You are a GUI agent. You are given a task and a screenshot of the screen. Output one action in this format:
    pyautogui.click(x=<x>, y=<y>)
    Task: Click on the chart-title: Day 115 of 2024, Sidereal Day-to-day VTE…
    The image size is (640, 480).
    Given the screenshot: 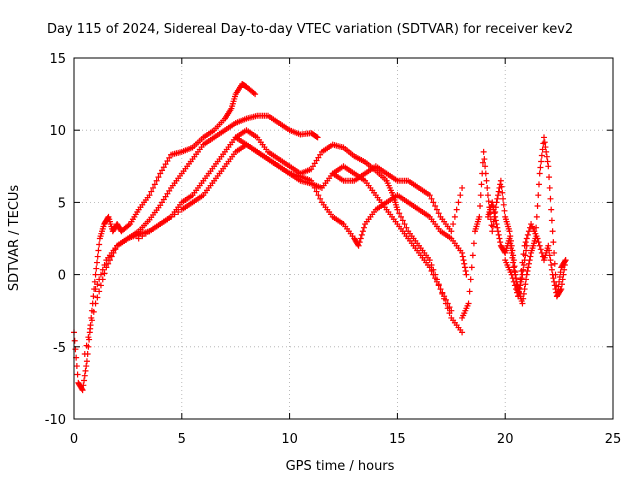 What is the action you would take?
    pyautogui.click(x=310, y=29)
    